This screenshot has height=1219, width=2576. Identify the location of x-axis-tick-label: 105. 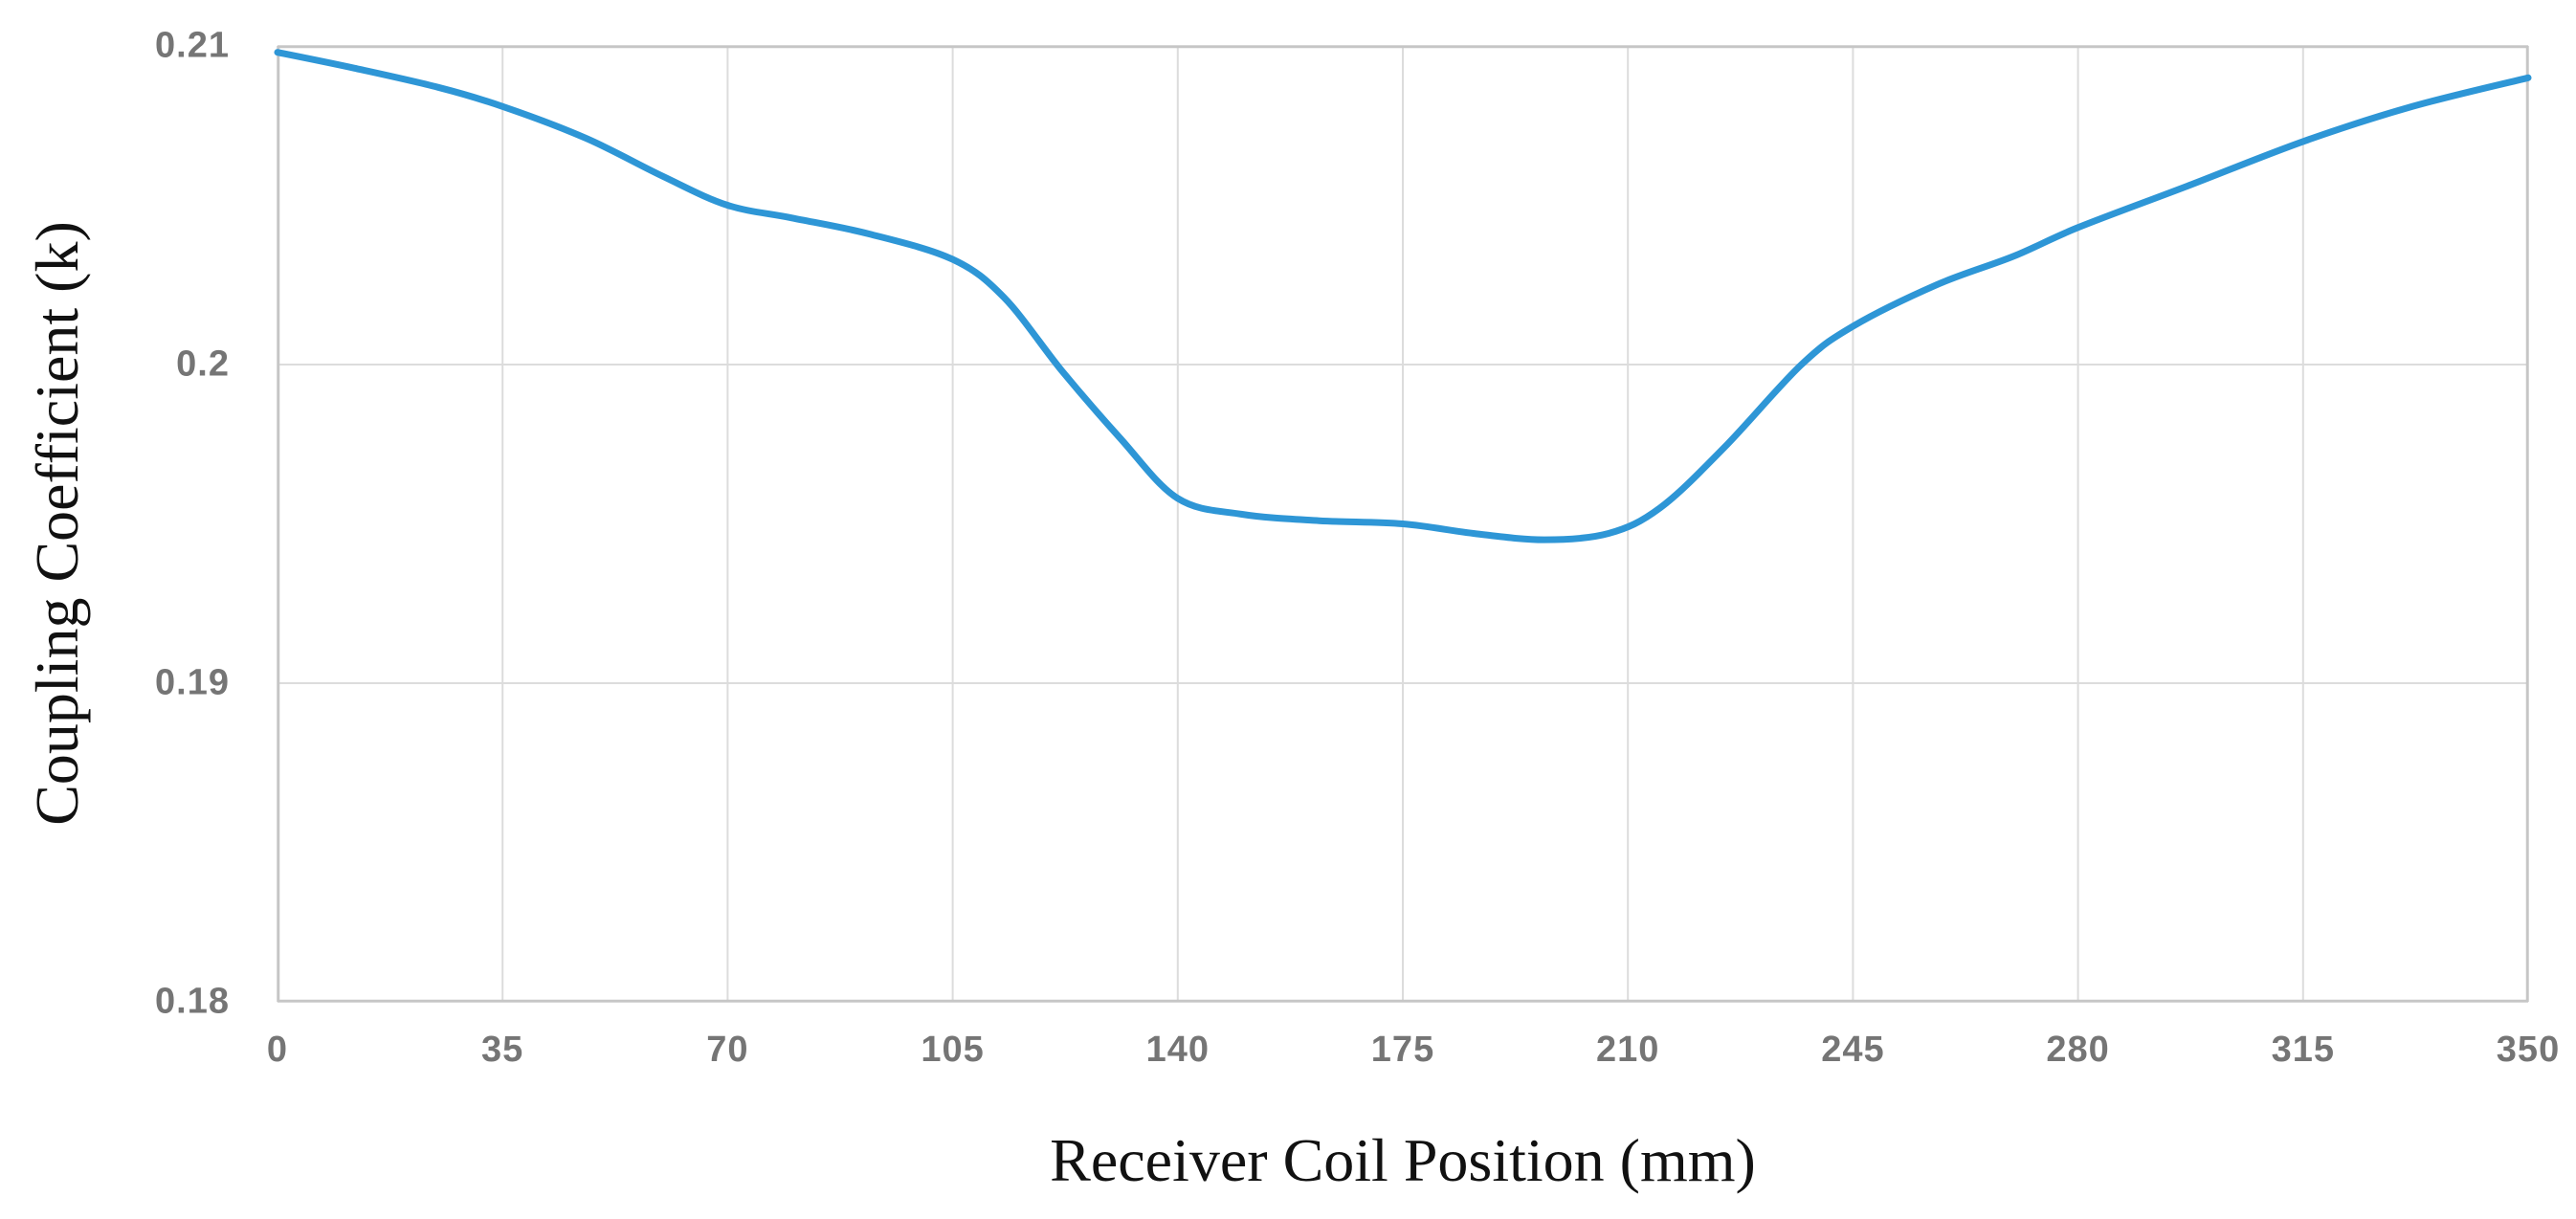
(953, 1050).